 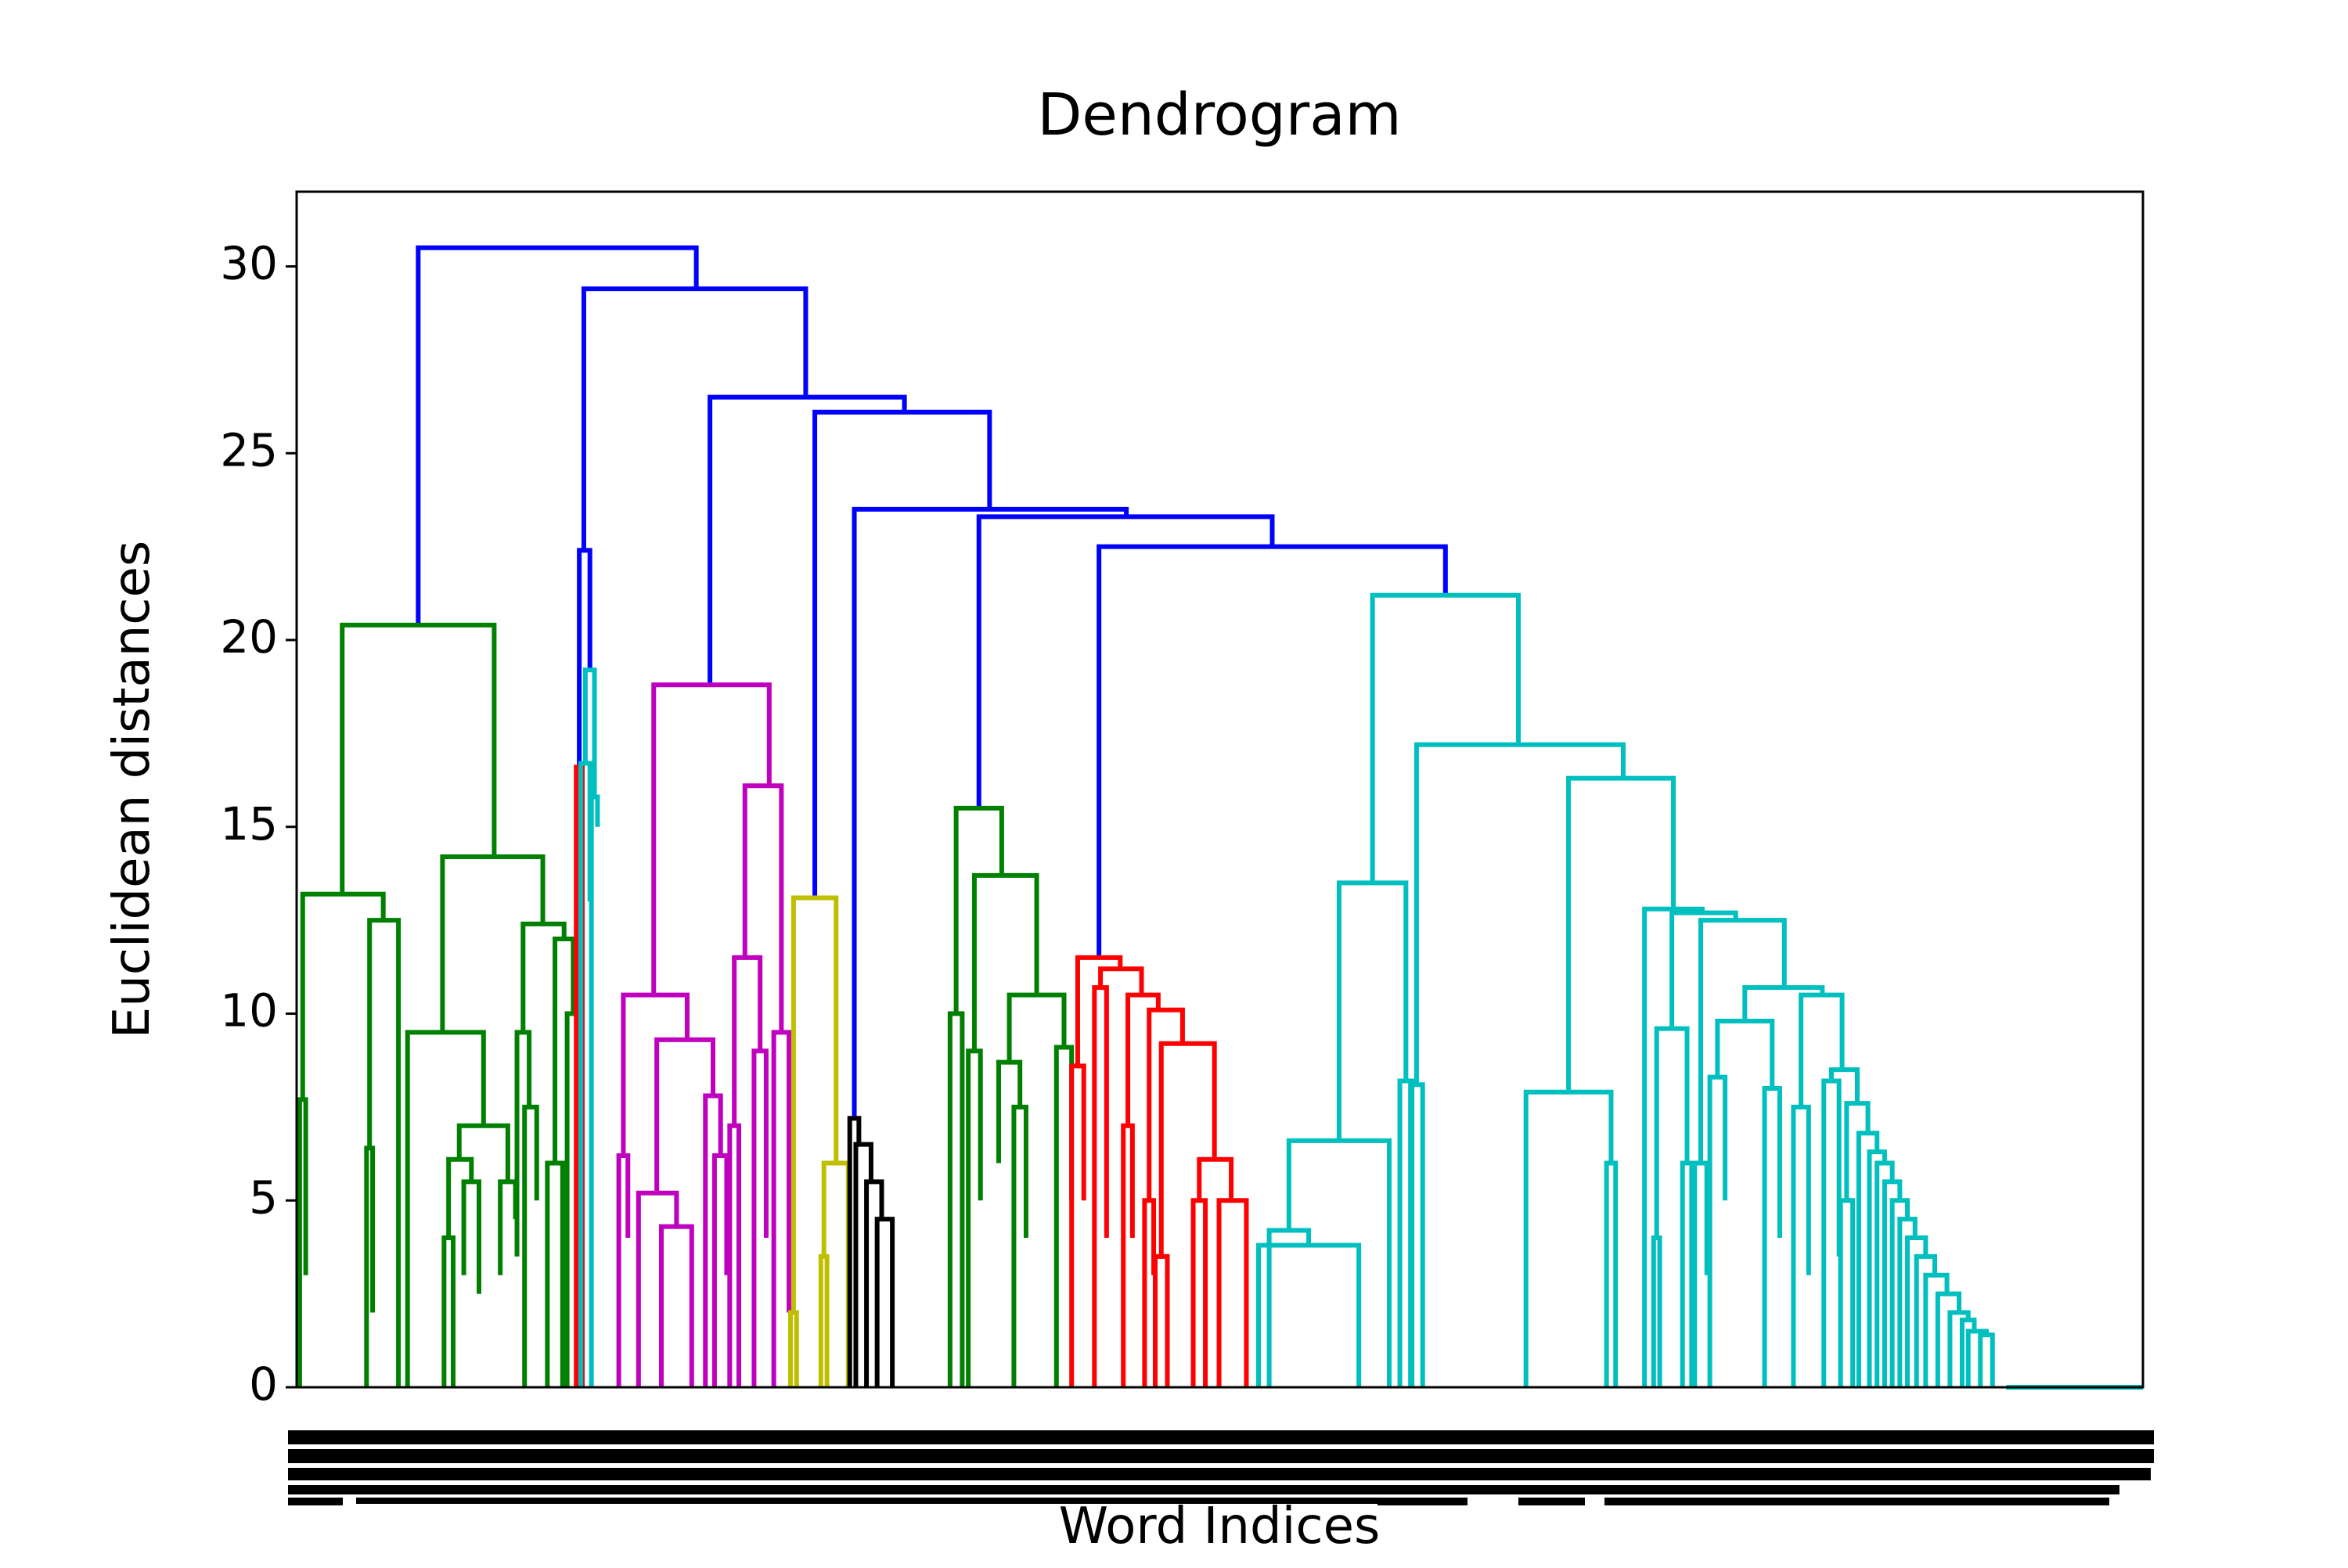 What do you see at coordinates (263, 1197) in the screenshot?
I see `y-tick-label: 5` at bounding box center [263, 1197].